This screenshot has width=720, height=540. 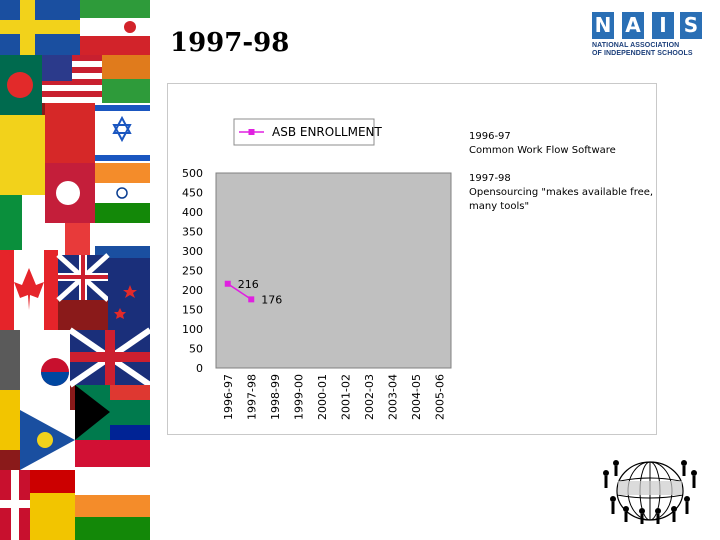 I want to click on note-text: Common Work Flow Software, so click(x=542, y=150).